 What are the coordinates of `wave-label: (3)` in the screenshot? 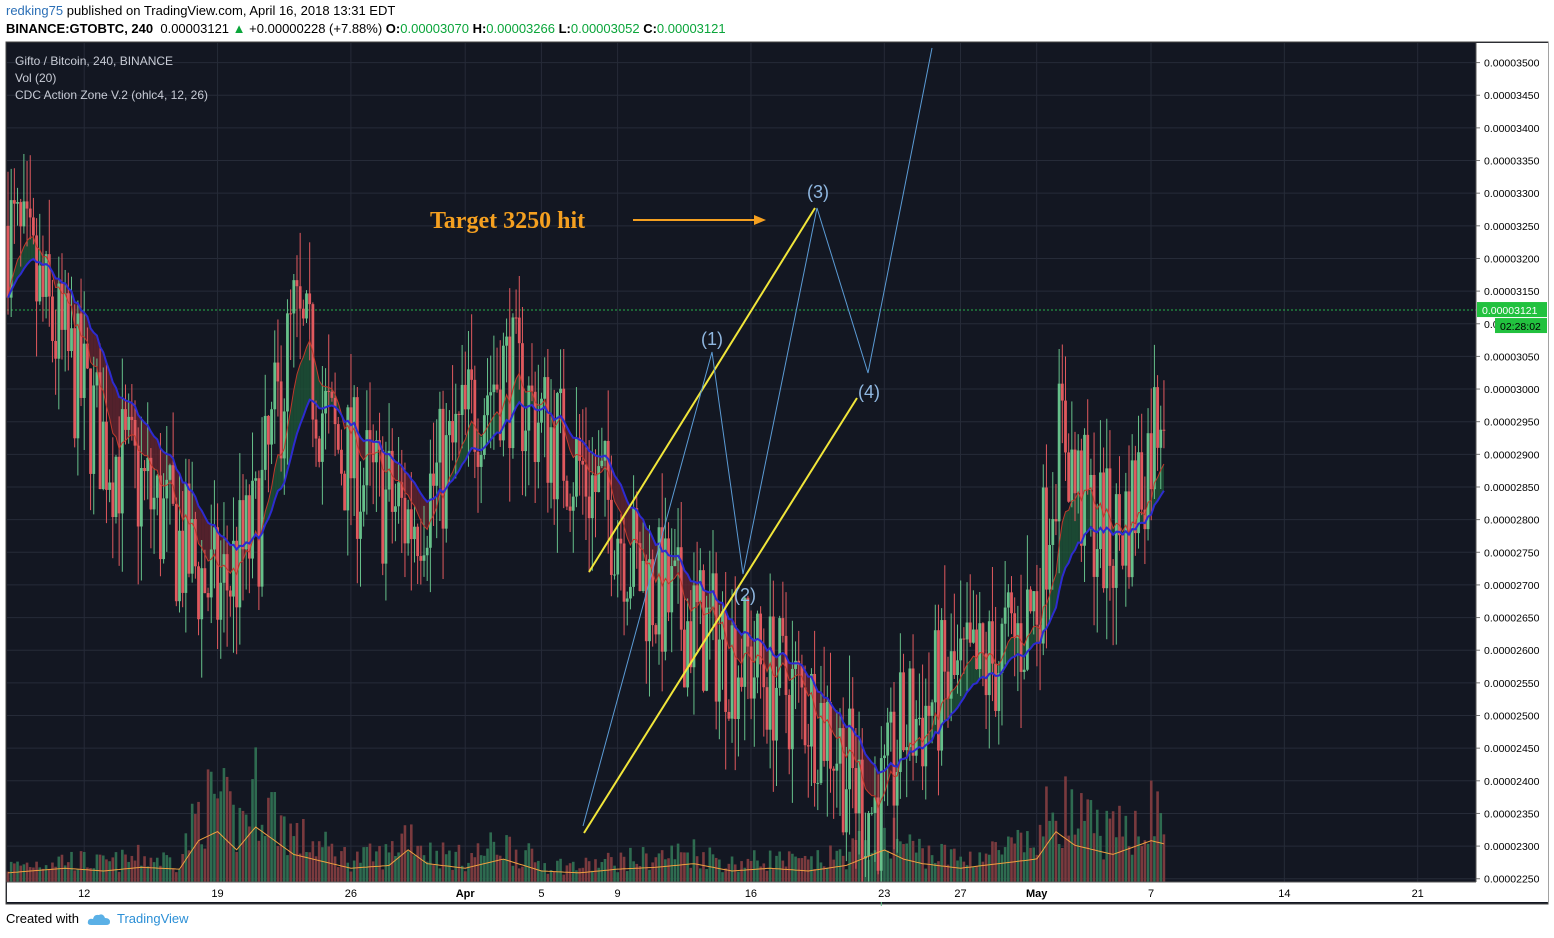 It's located at (818, 192).